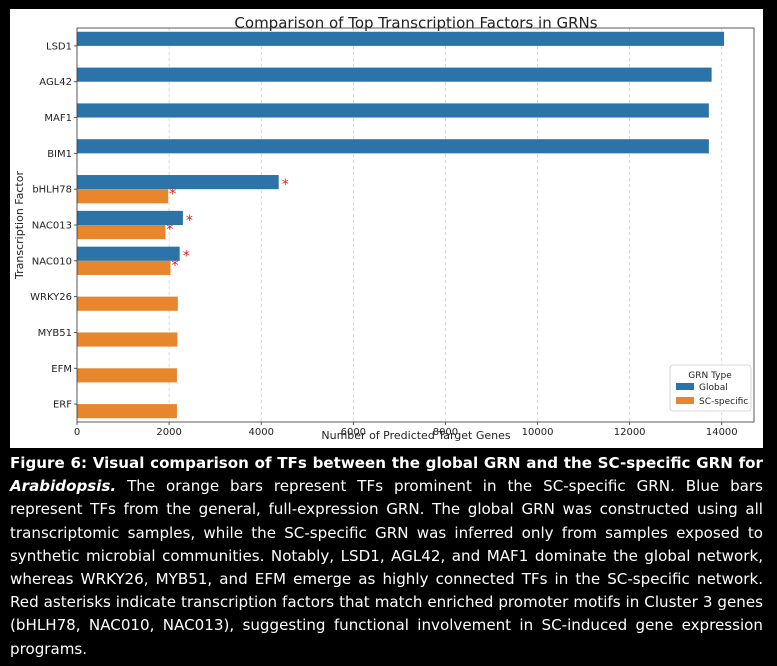 This screenshot has width=777, height=666. I want to click on x-tick-label: 4000, so click(260, 432).